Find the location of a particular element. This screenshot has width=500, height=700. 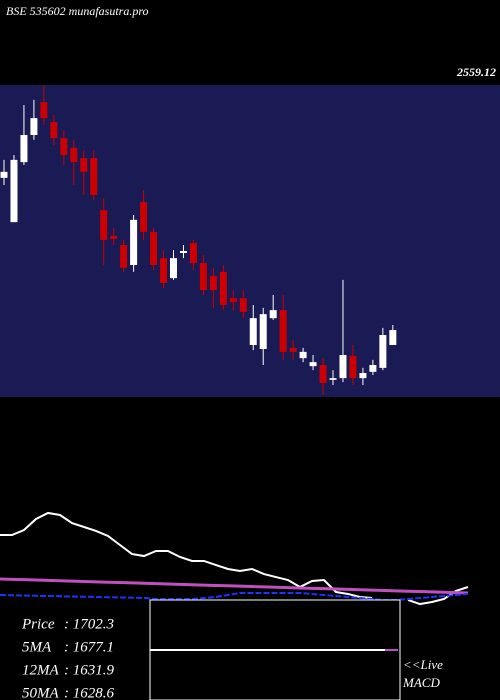

stat-value: : 1677.1 is located at coordinates (89, 647).